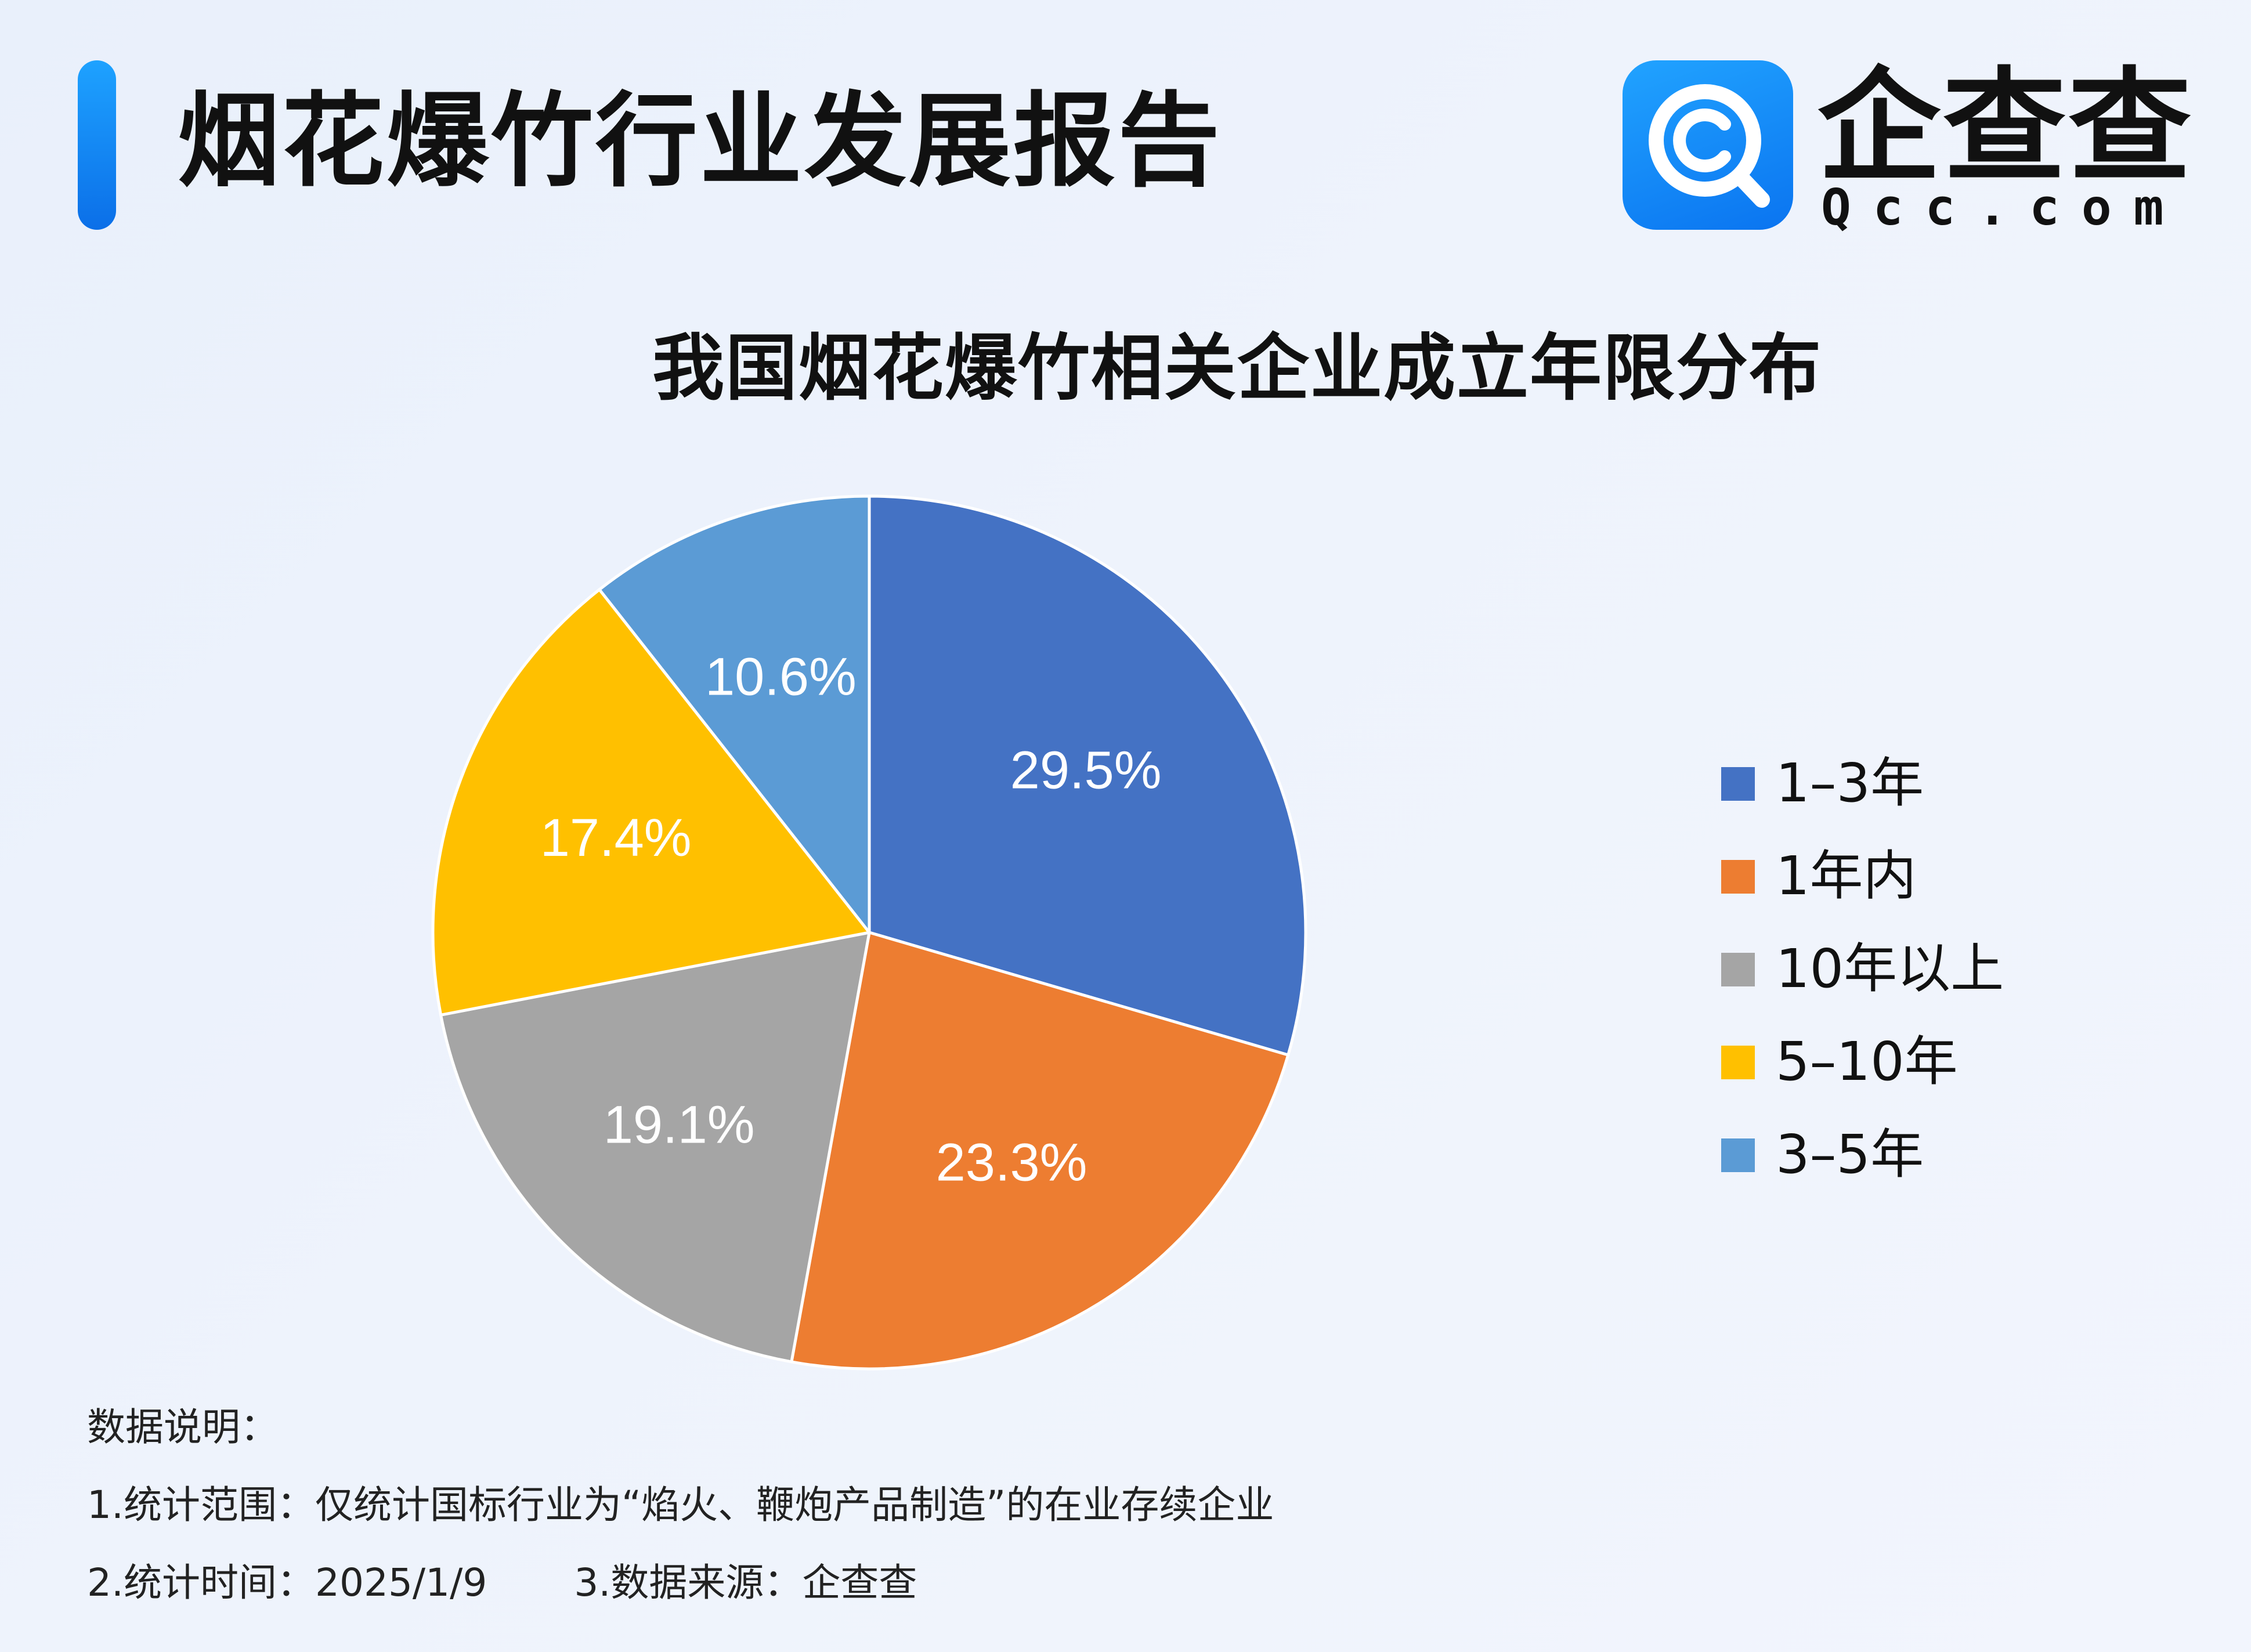  I want to click on chart-title: 我国烟花爆竹相关企业成立年限分布, so click(1237, 368).